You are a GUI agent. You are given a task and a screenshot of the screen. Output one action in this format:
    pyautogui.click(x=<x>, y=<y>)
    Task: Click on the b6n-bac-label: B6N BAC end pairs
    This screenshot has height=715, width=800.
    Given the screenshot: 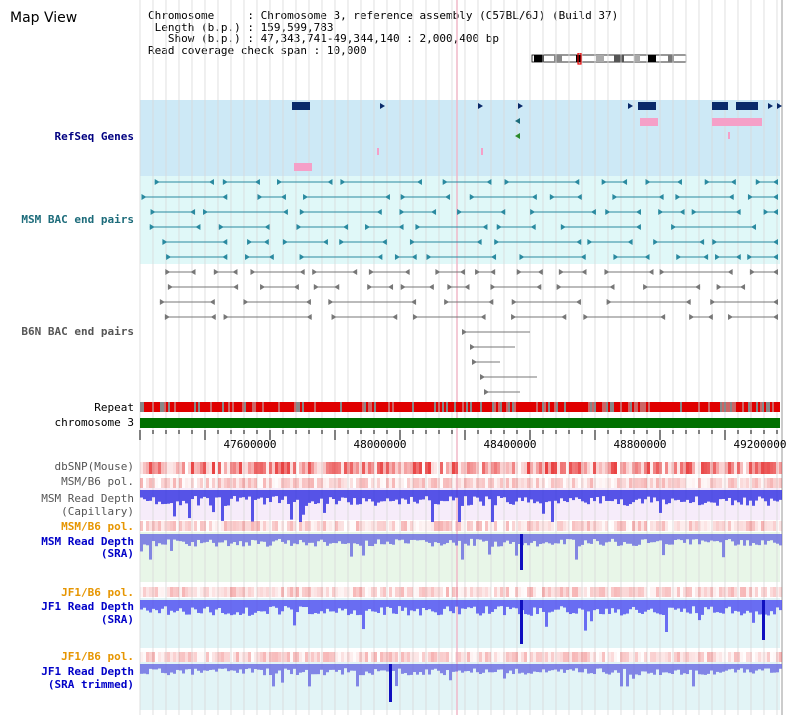 What is the action you would take?
    pyautogui.click(x=77, y=331)
    